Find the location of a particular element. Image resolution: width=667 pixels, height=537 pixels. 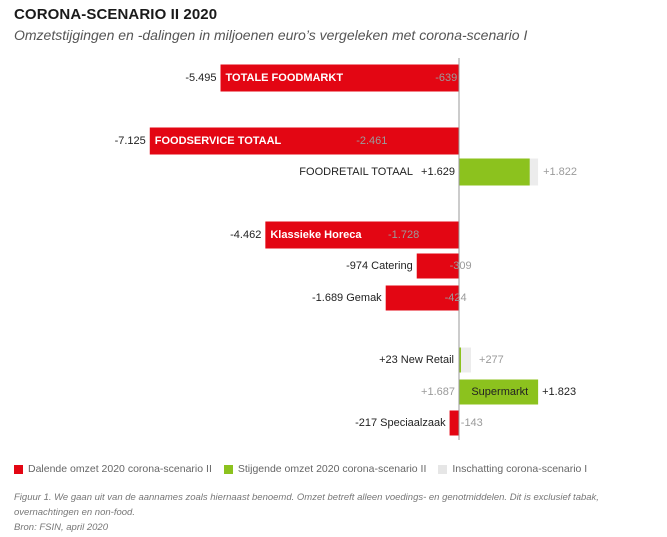

category-label-foodretail-totaal: FOODRETAIL TOTAAL is located at coordinates (356, 172).